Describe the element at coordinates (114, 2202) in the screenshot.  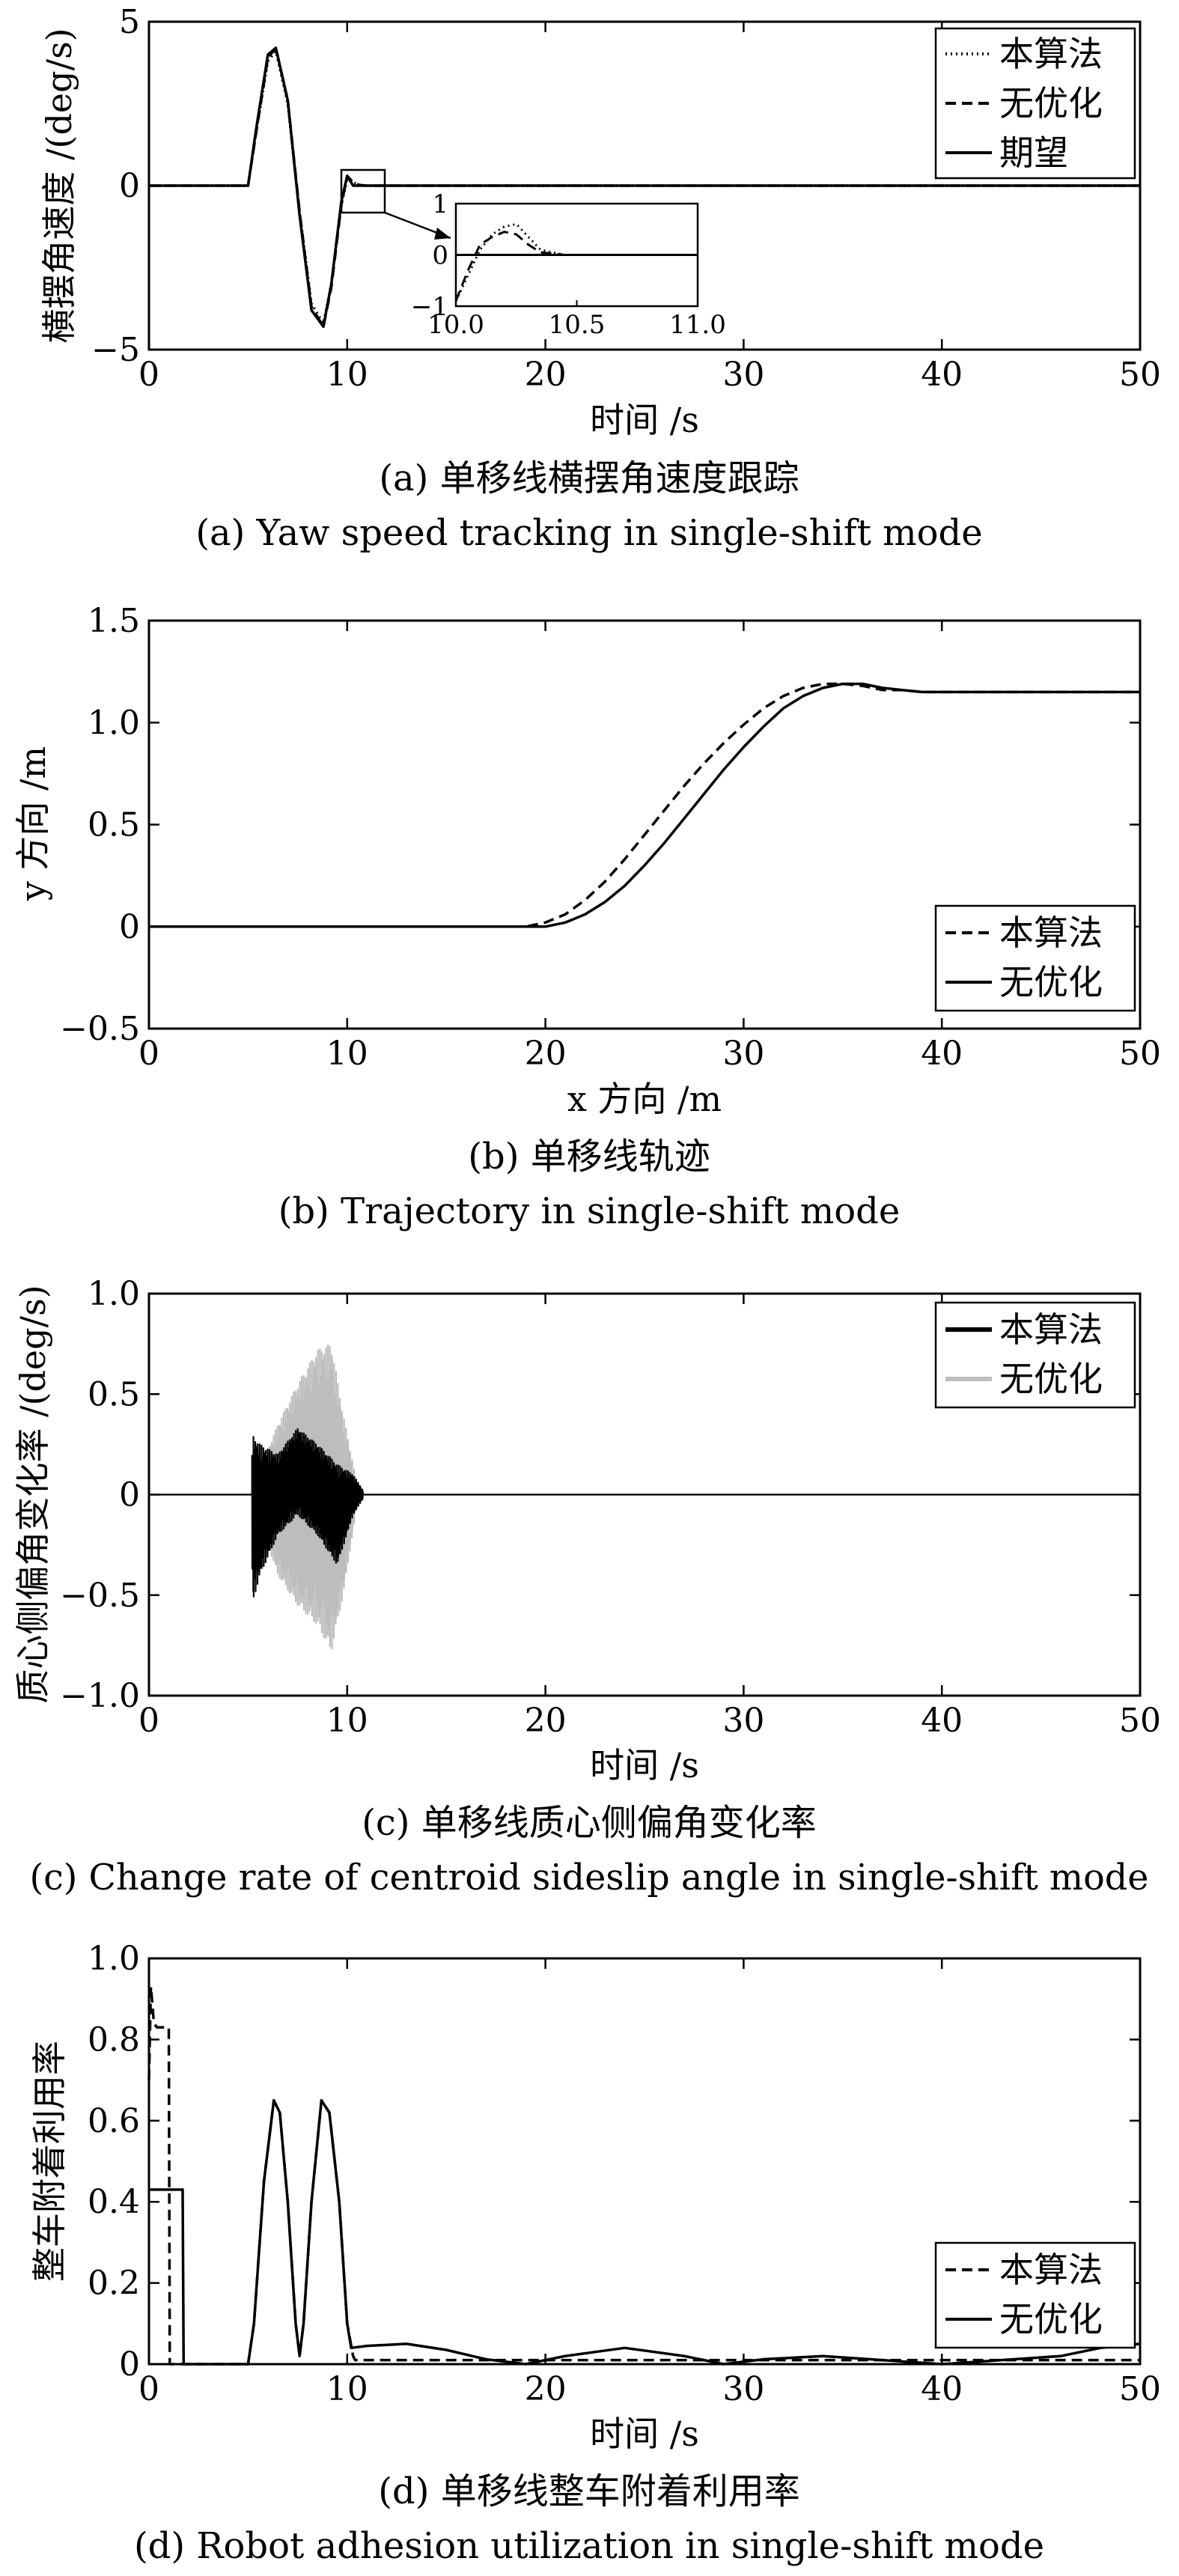
I see `y-tick-label: 0.4` at that location.